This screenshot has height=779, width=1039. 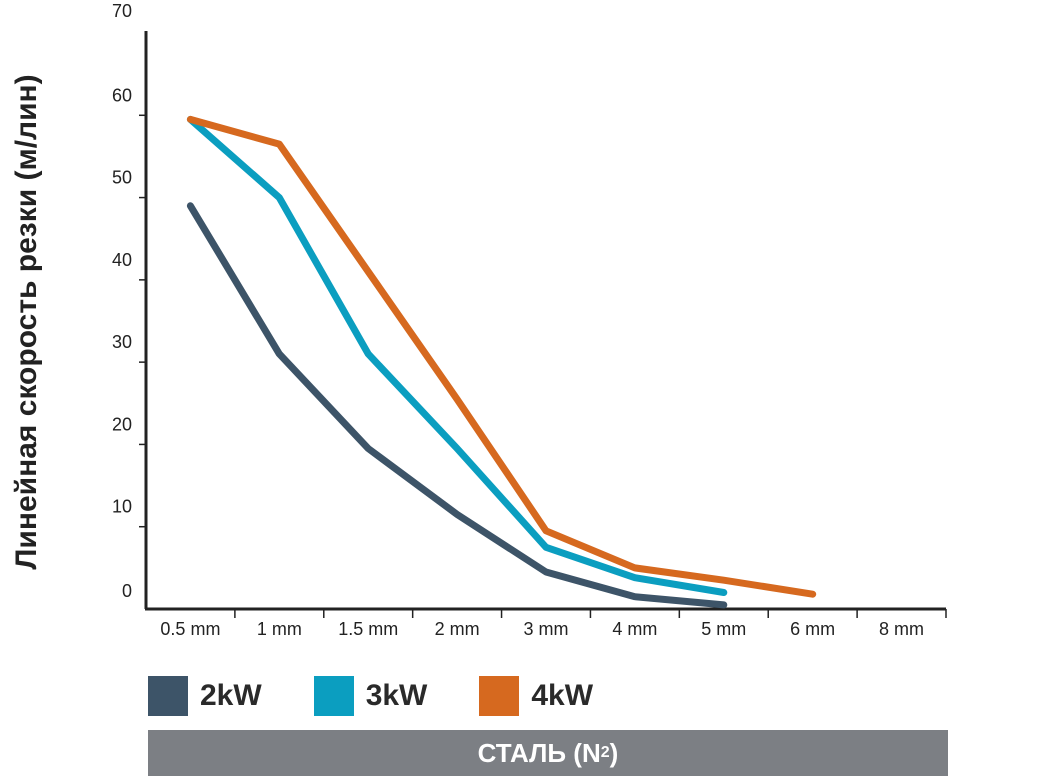 I want to click on chart-legend: 2kW 3kW 4kW, so click(x=396, y=696).